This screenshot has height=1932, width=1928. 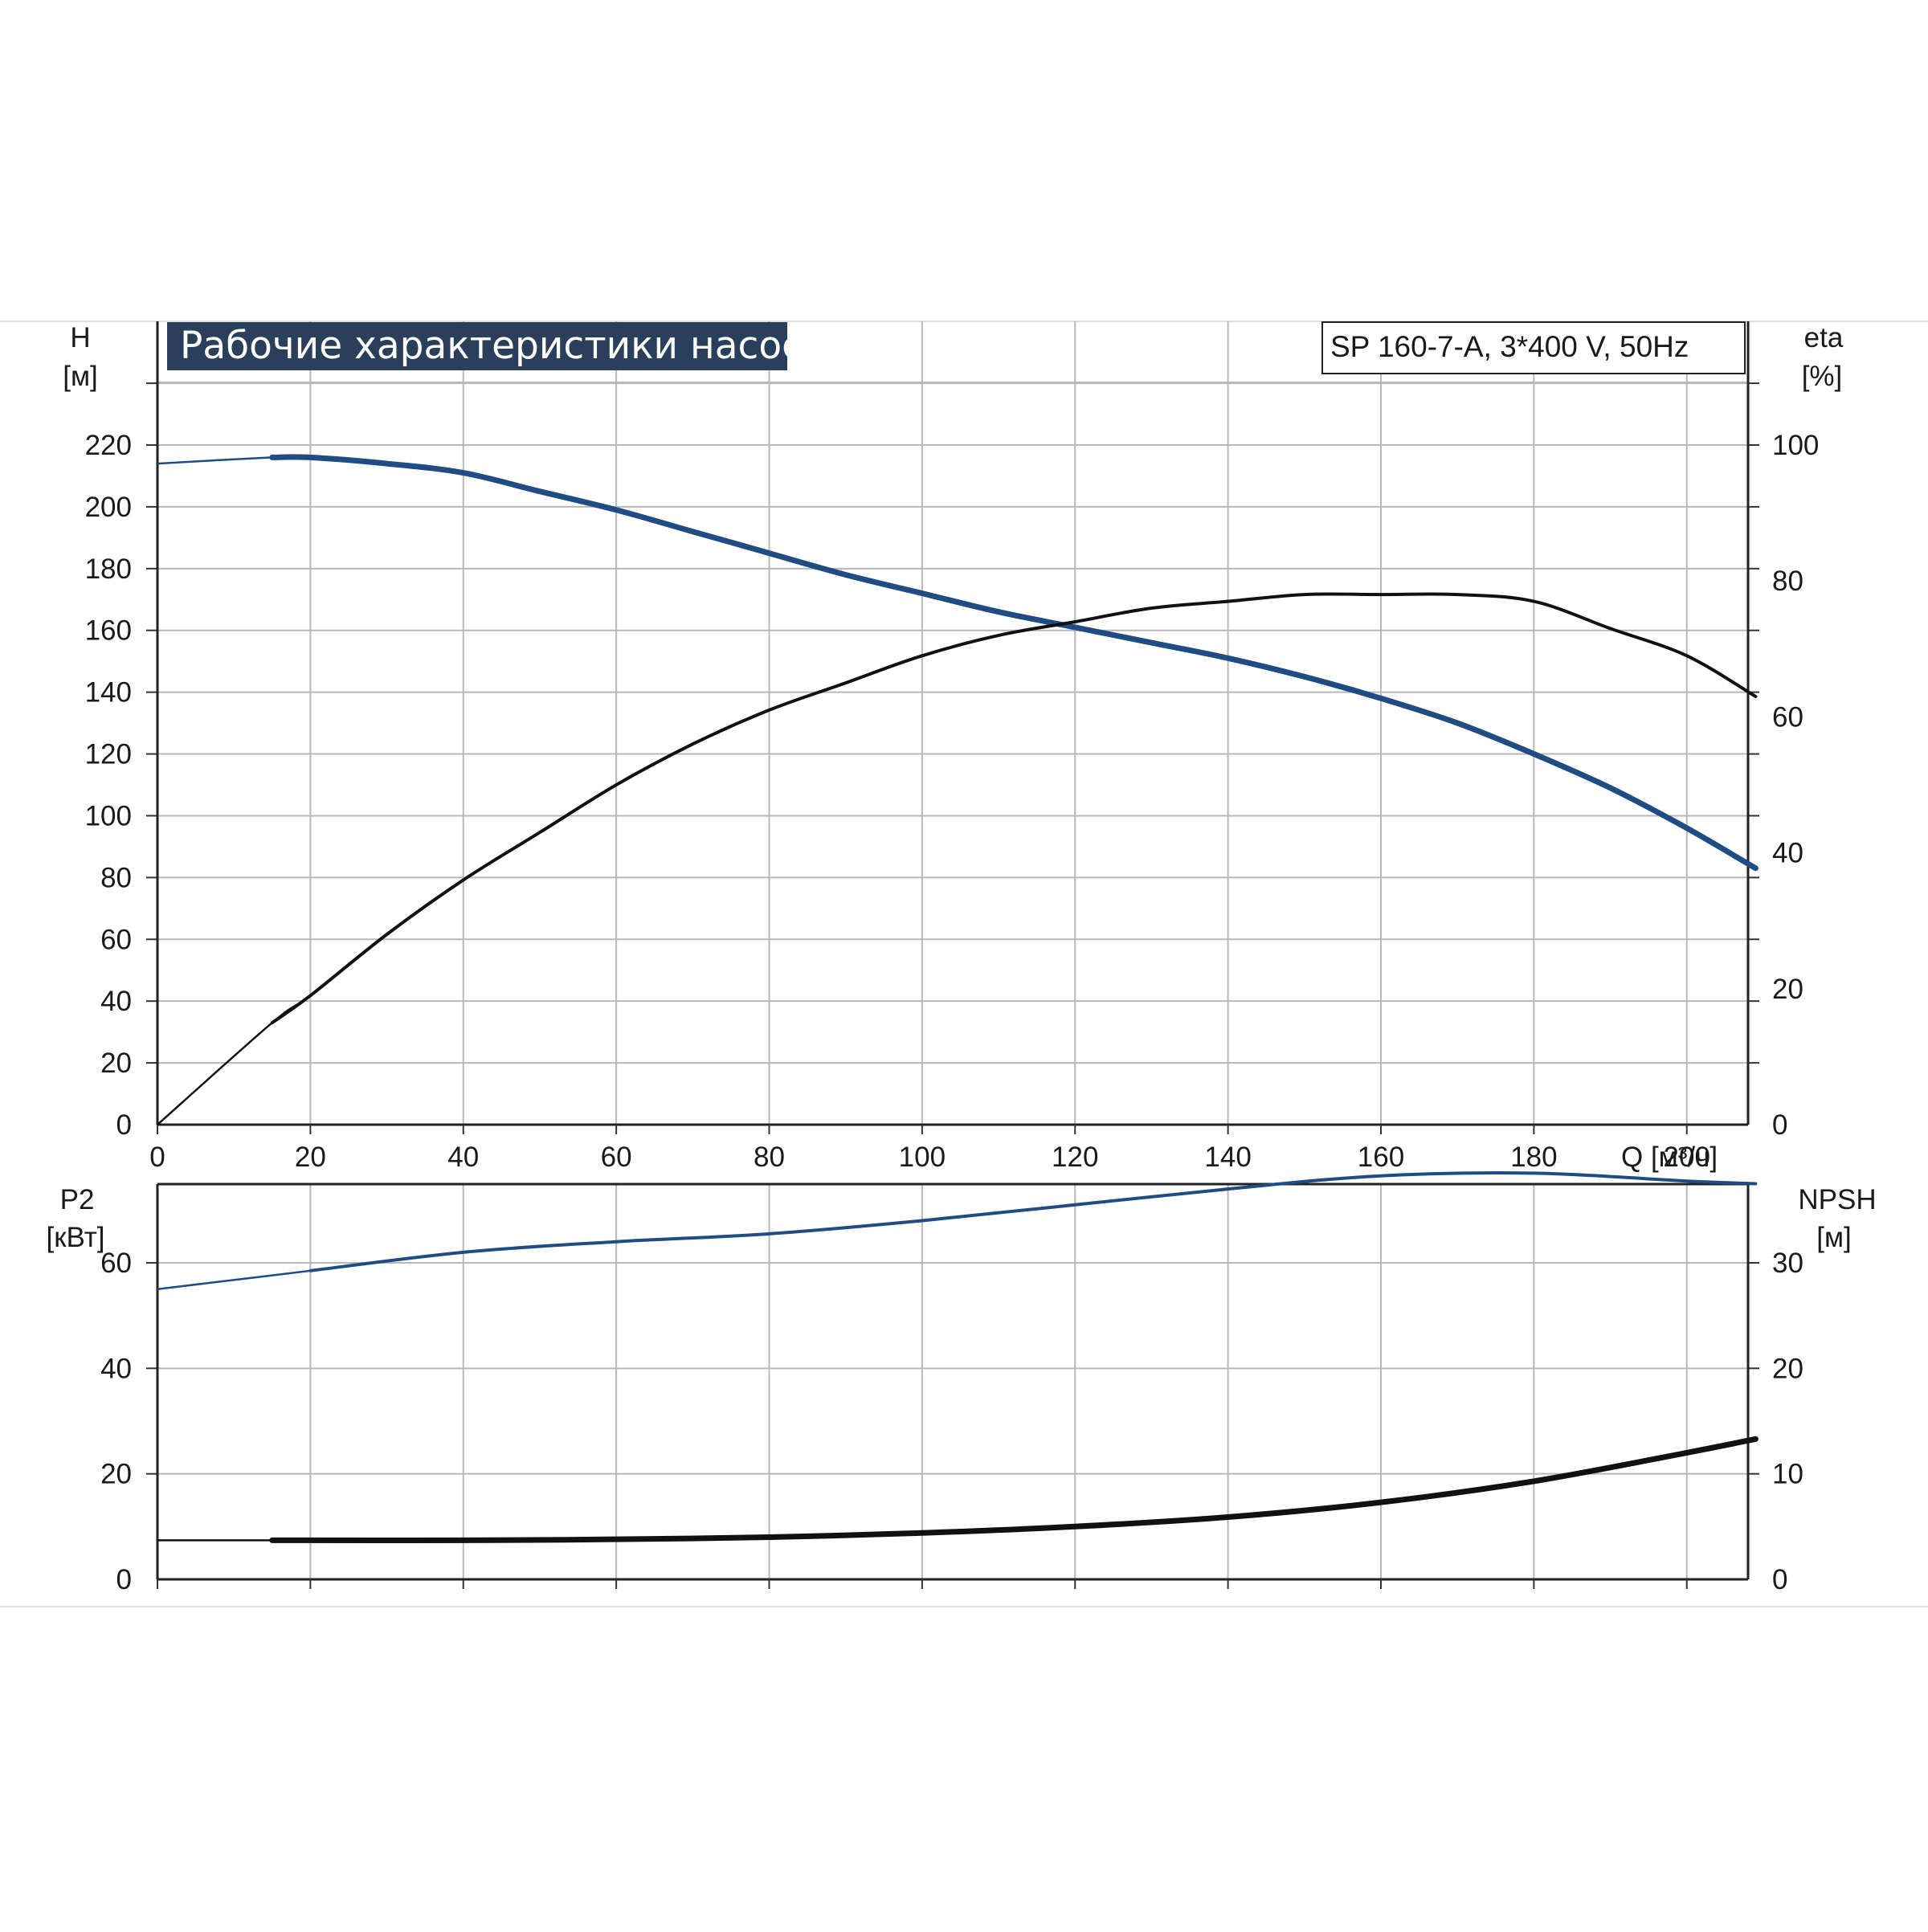 I want to click on x-tick-label: 160, so click(x=1381, y=1157).